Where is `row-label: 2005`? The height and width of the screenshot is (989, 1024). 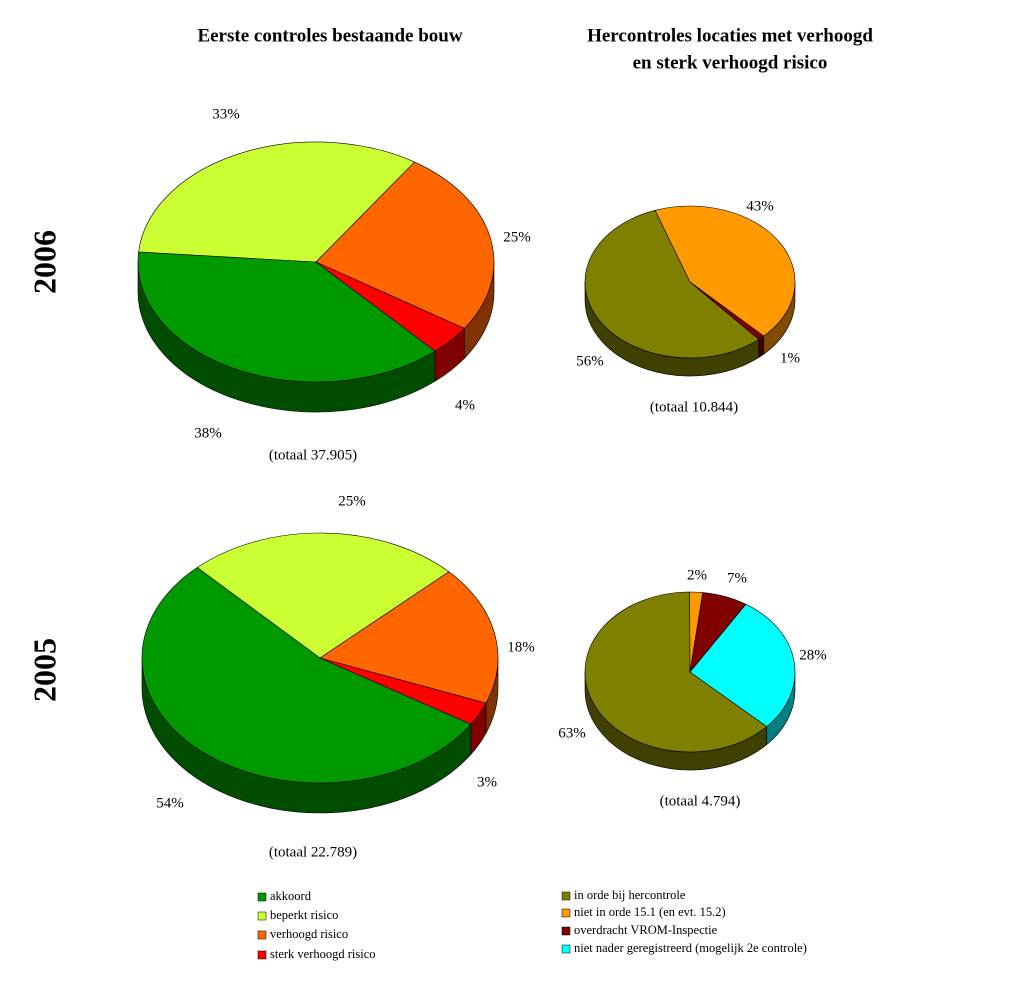
row-label: 2005 is located at coordinates (44, 670).